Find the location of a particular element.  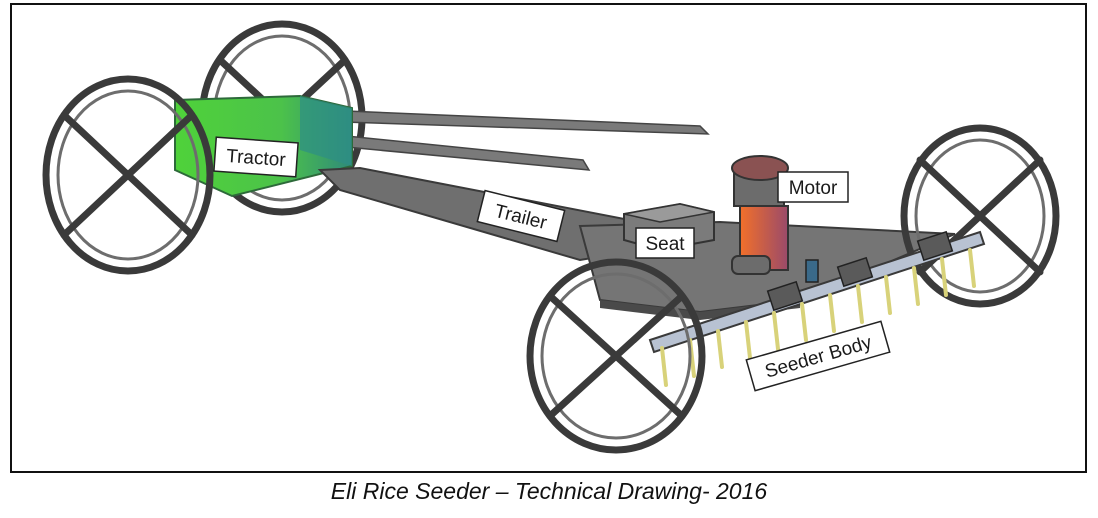

label-seat: Seat is located at coordinates (665, 243).